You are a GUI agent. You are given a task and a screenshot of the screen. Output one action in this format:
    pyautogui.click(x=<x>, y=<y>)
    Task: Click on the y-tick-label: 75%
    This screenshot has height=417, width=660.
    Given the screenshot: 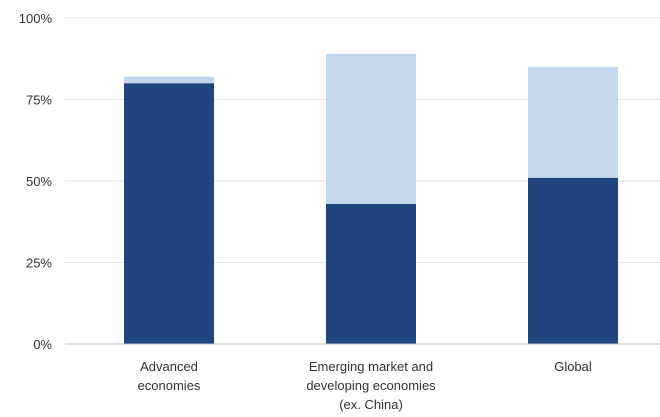 What is the action you would take?
    pyautogui.click(x=39, y=100)
    